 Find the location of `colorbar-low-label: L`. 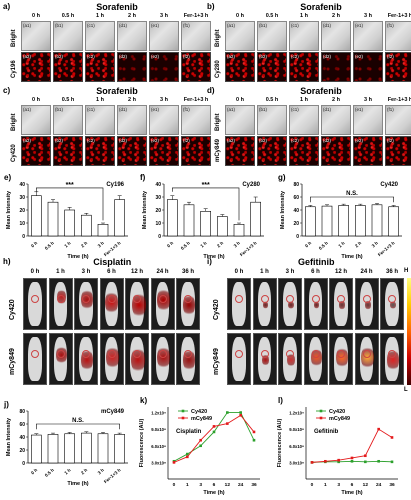

colorbar-low-label: L is located at coordinates (406, 390).